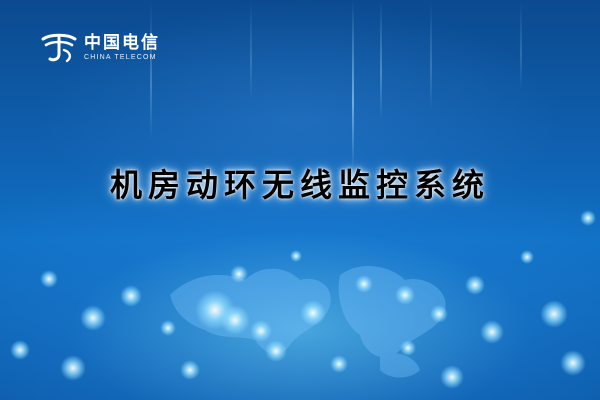 This screenshot has width=600, height=400. I want to click on brand-logo: 中国电信 CHINA TELECOM, so click(100, 47).